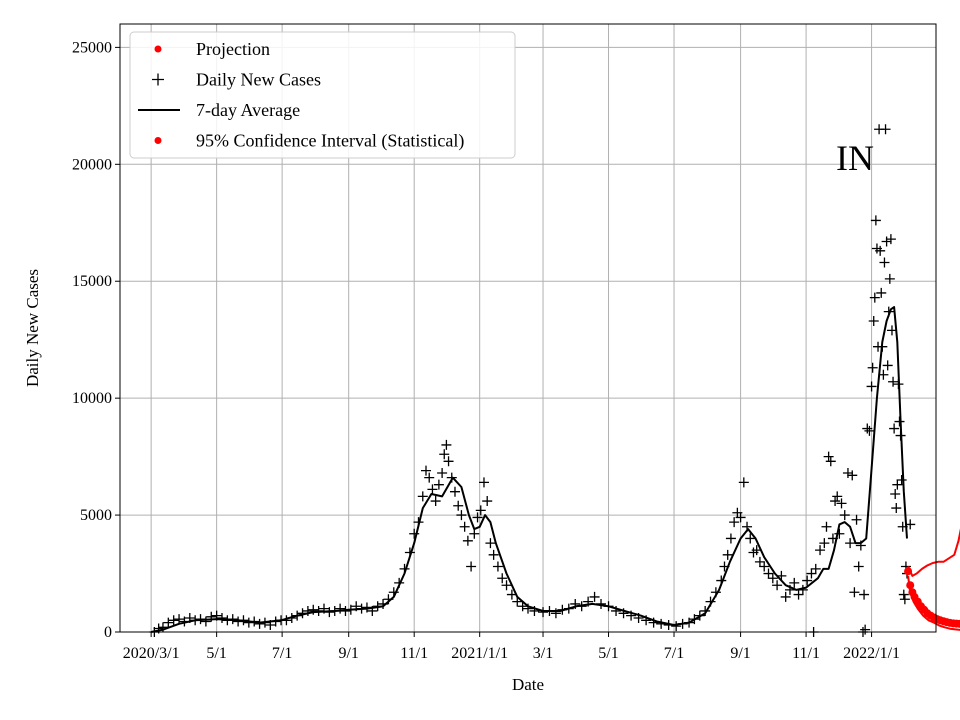  Describe the element at coordinates (414, 653) in the screenshot. I see `x-tick-label: 11/1` at that location.